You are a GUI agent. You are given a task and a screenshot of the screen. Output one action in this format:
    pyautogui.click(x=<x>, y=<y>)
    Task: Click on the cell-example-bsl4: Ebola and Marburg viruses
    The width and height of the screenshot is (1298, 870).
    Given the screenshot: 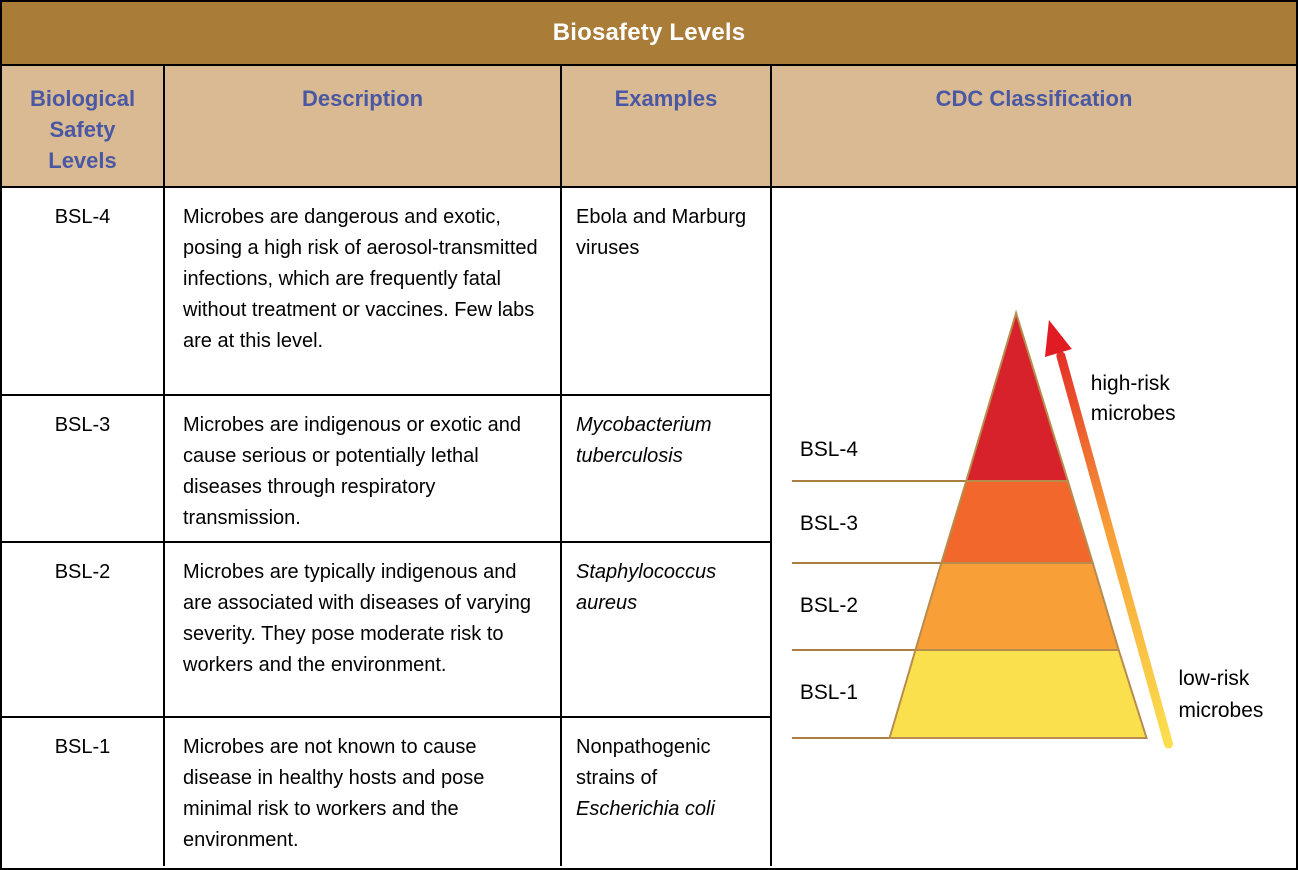 What is the action you would take?
    pyautogui.click(x=667, y=292)
    